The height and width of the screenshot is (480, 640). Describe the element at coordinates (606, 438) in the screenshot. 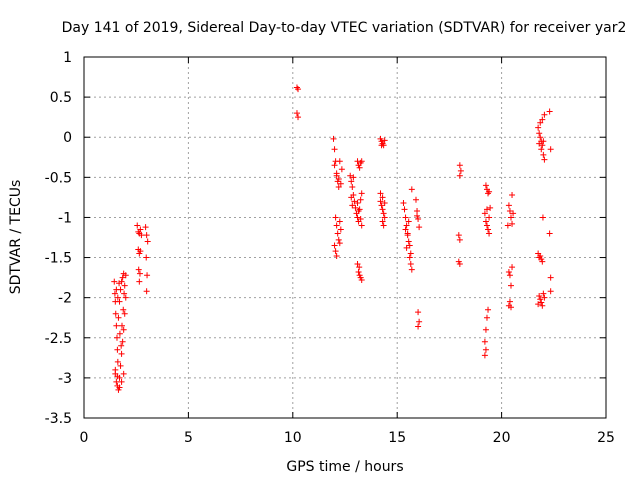

I see `x-tick-label: 25` at that location.